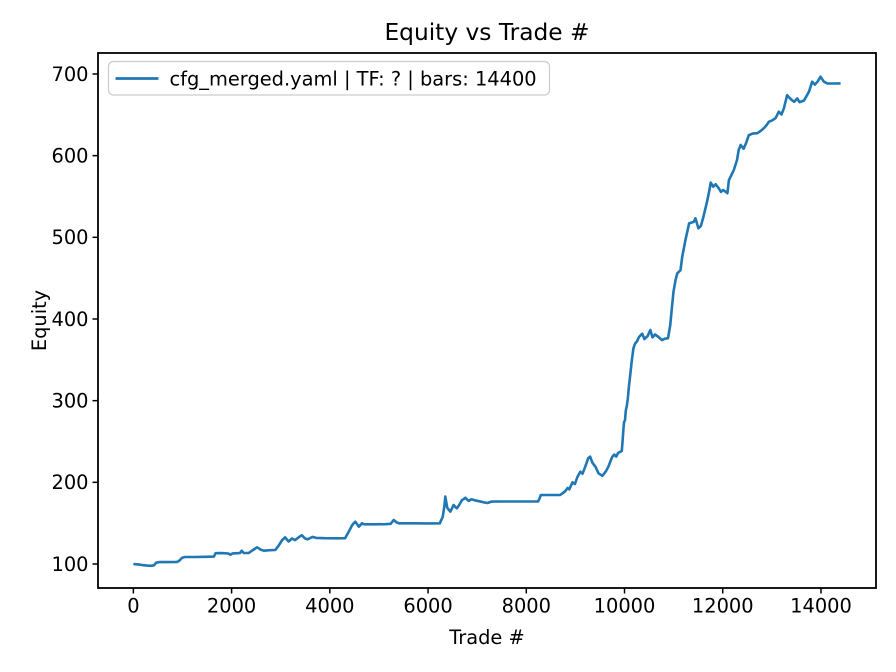 This screenshot has width=896, height=672. Describe the element at coordinates (69, 482) in the screenshot. I see `y-tick-label: 200` at that location.